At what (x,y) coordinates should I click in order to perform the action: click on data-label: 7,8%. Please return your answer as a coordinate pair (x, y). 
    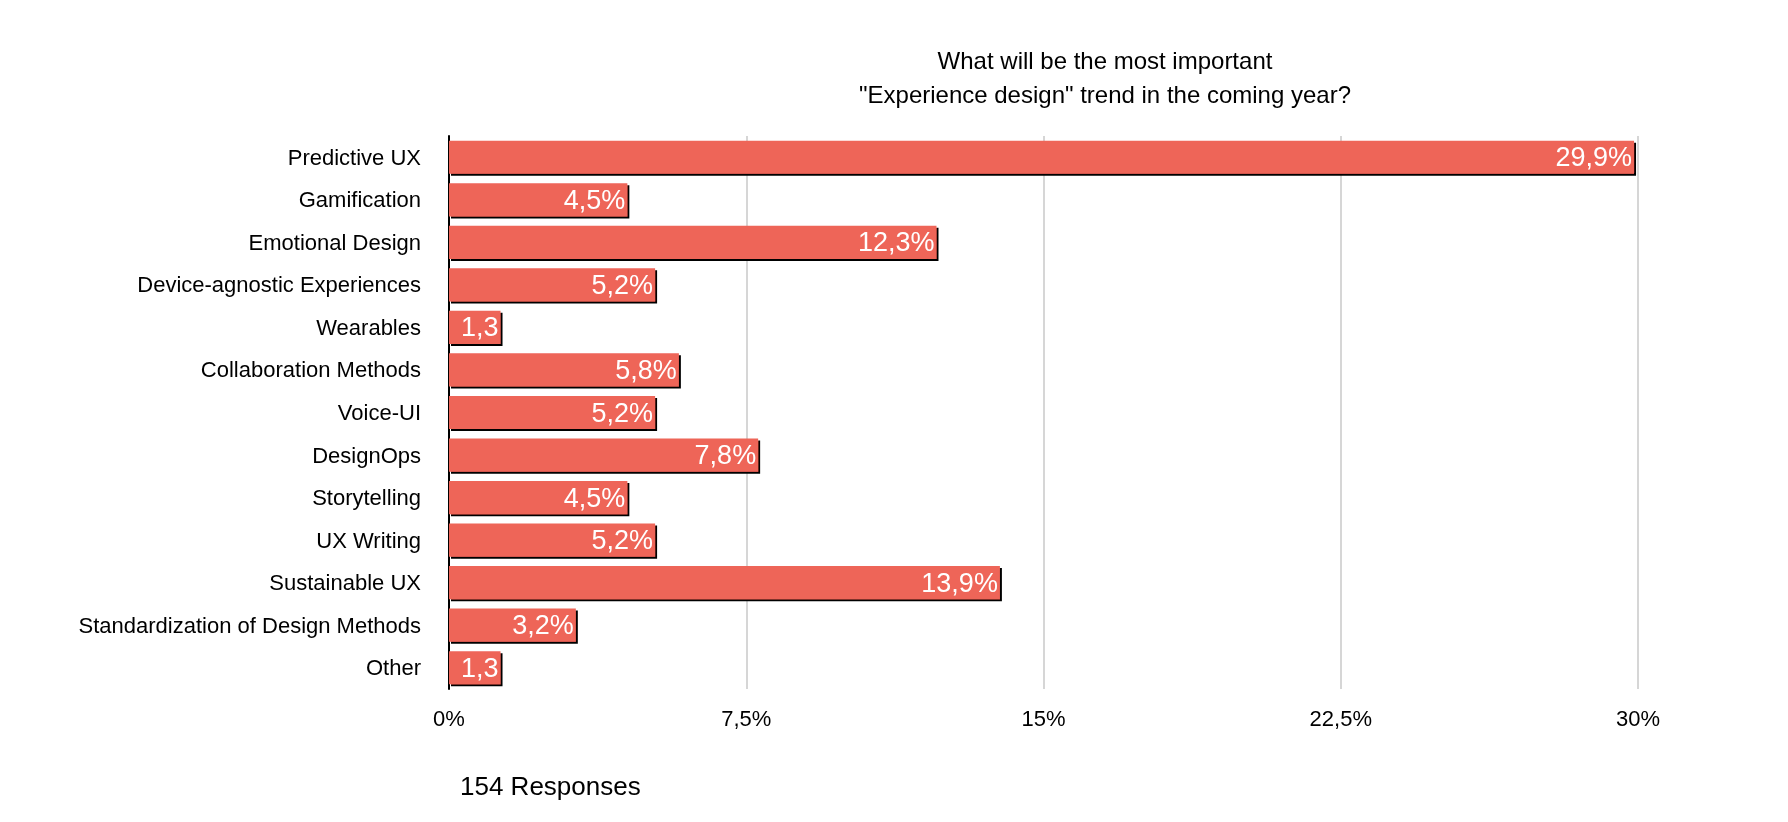
    Looking at the image, I should click on (725, 455).